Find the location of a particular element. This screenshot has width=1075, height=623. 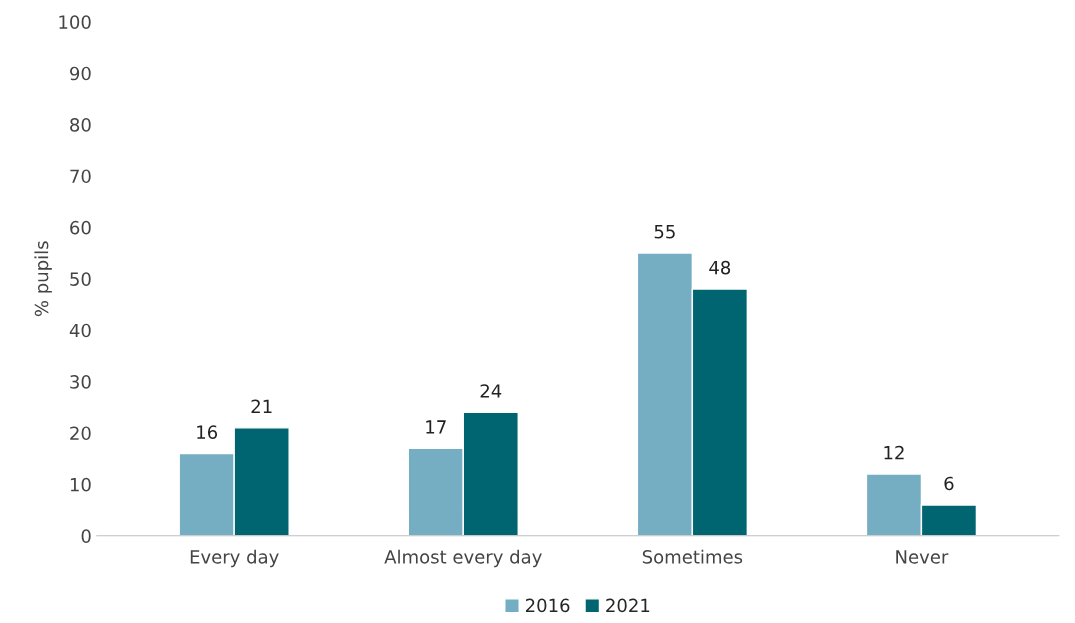

x-tick-label: Never is located at coordinates (922, 557).